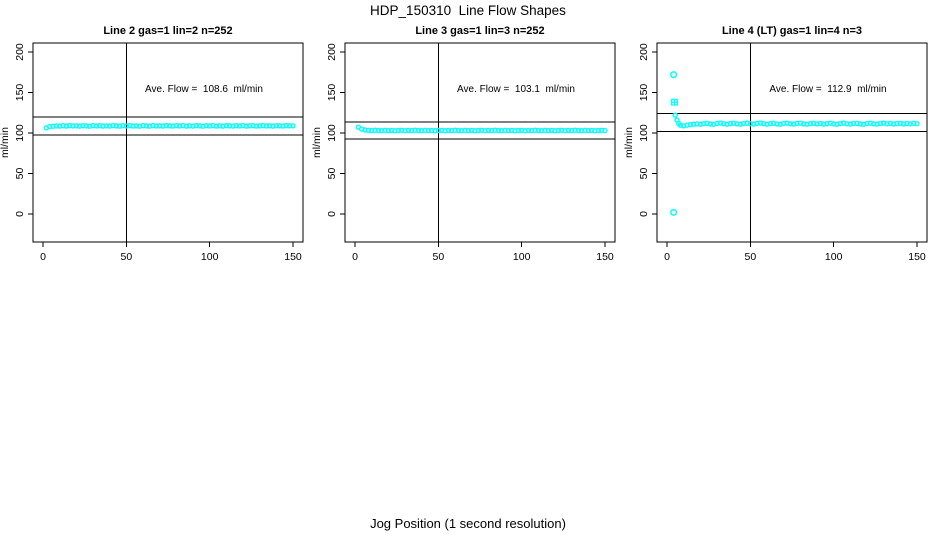  What do you see at coordinates (480, 31) in the screenshot?
I see `panel-line3-title: Line 3 gas=1 lin=3 n=252` at bounding box center [480, 31].